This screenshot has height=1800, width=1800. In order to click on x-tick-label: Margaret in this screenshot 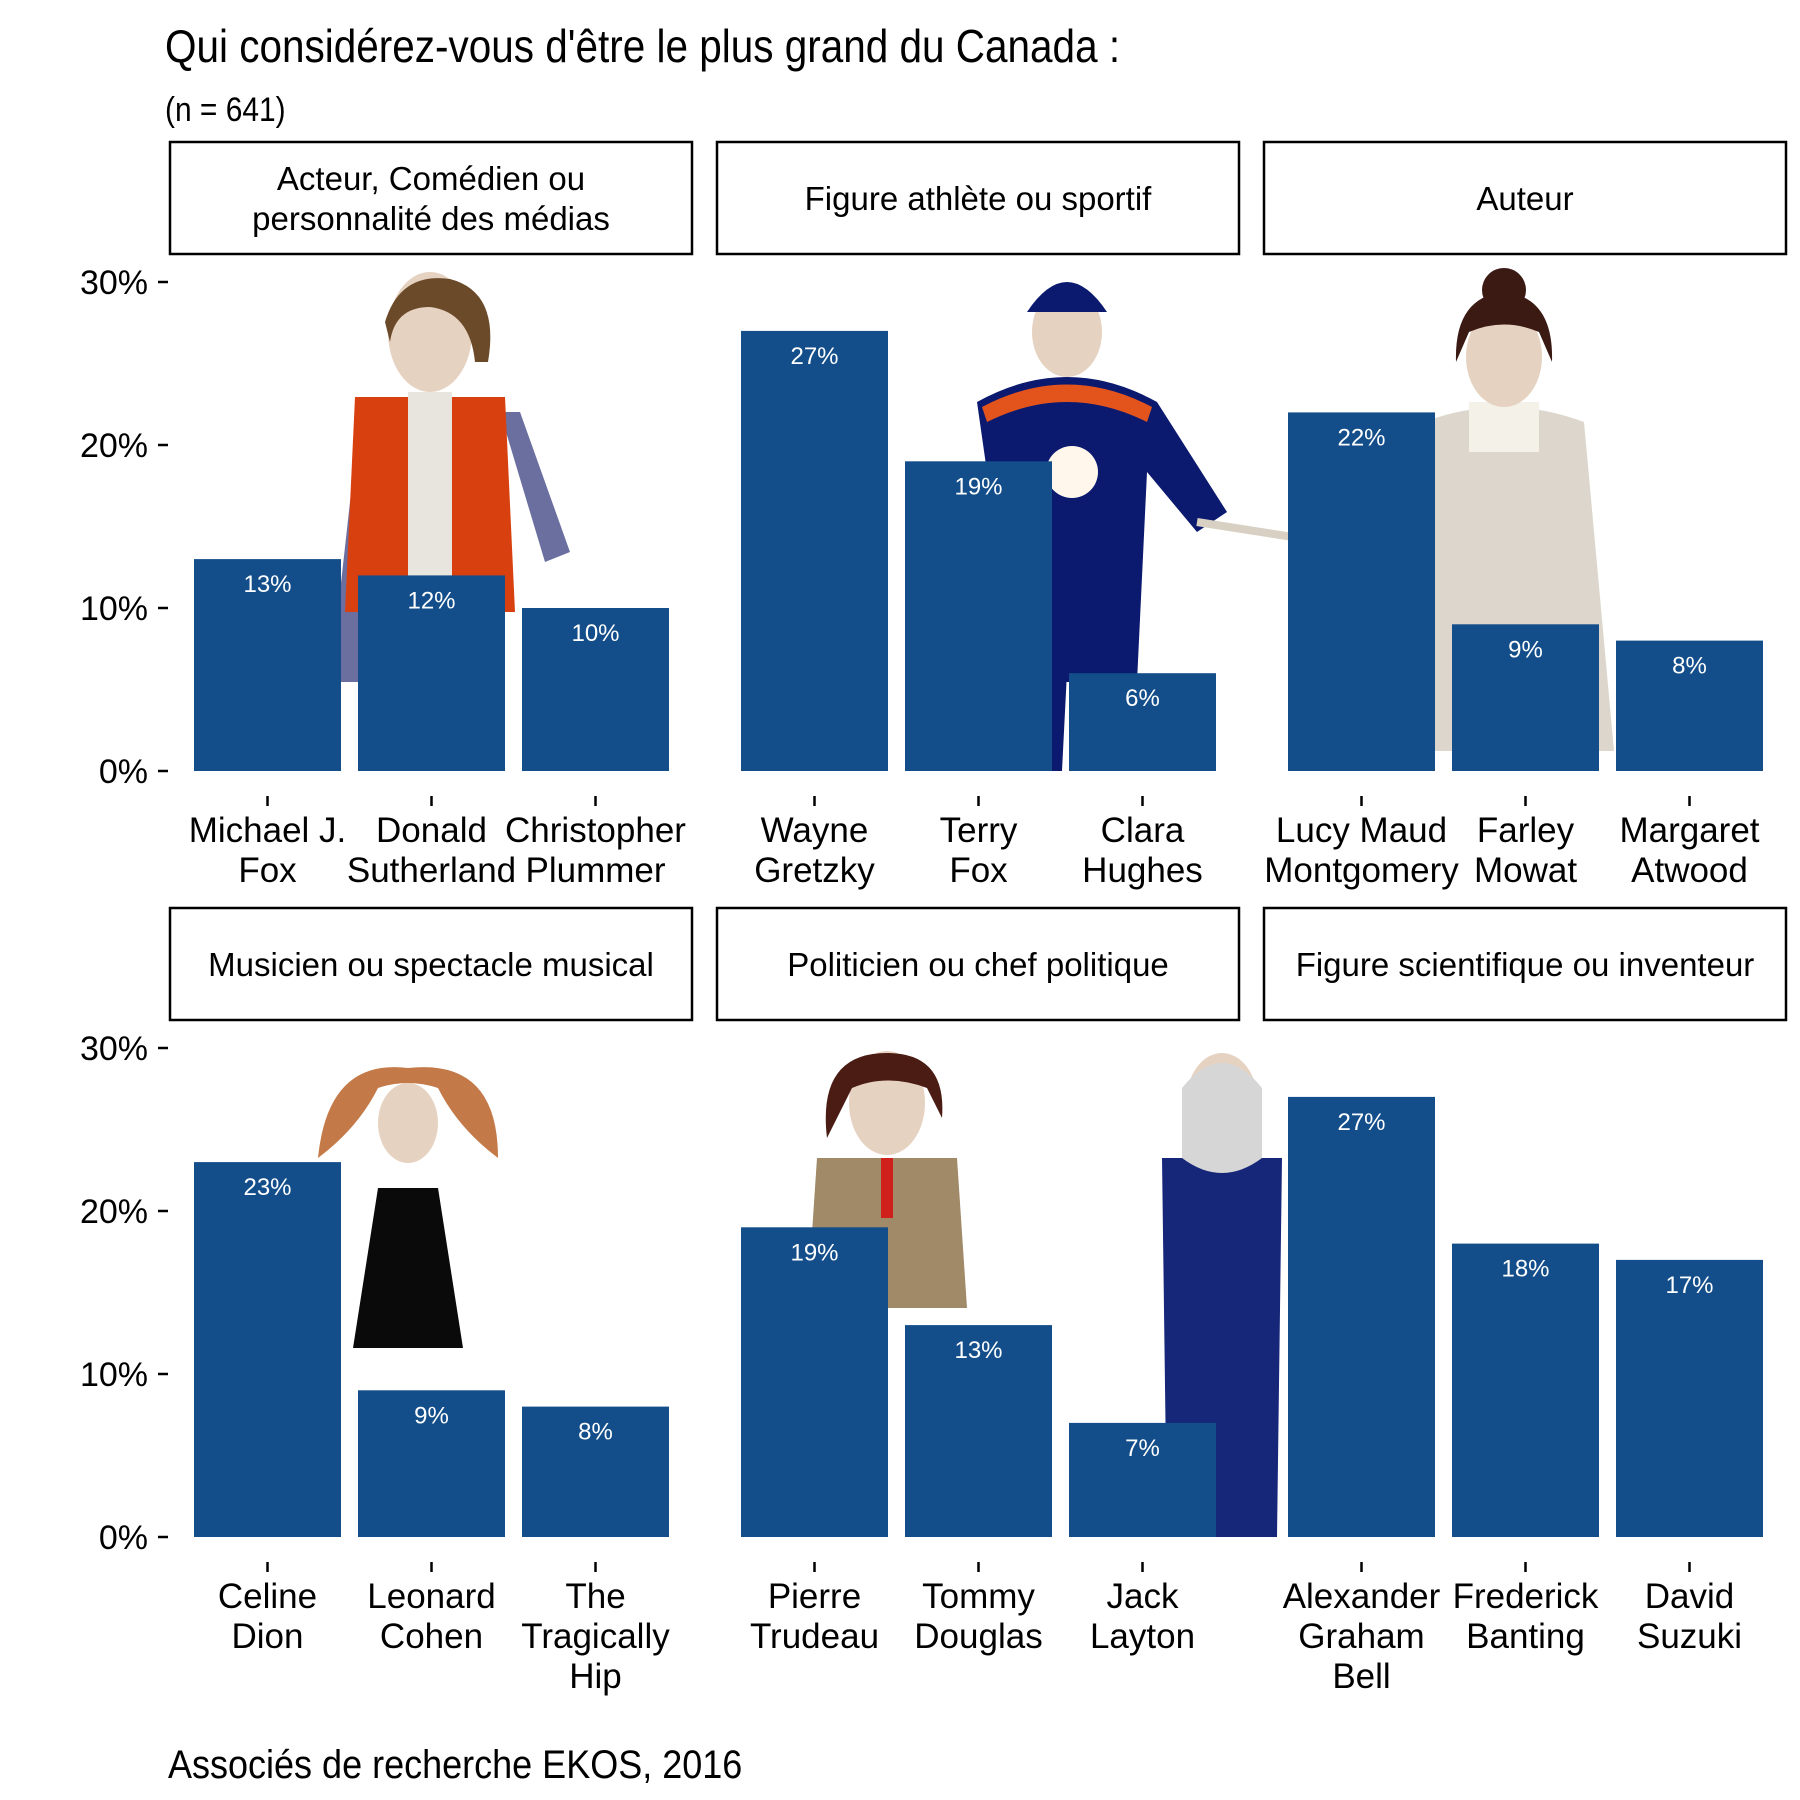, I will do `click(1689, 830)`.